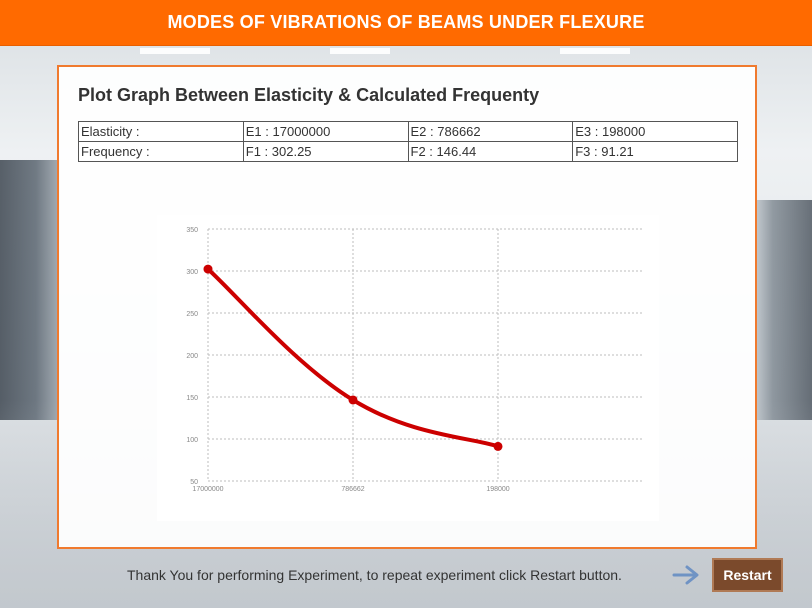 Image resolution: width=812 pixels, height=608 pixels. I want to click on table-cell: Elasticity :, so click(161, 131).